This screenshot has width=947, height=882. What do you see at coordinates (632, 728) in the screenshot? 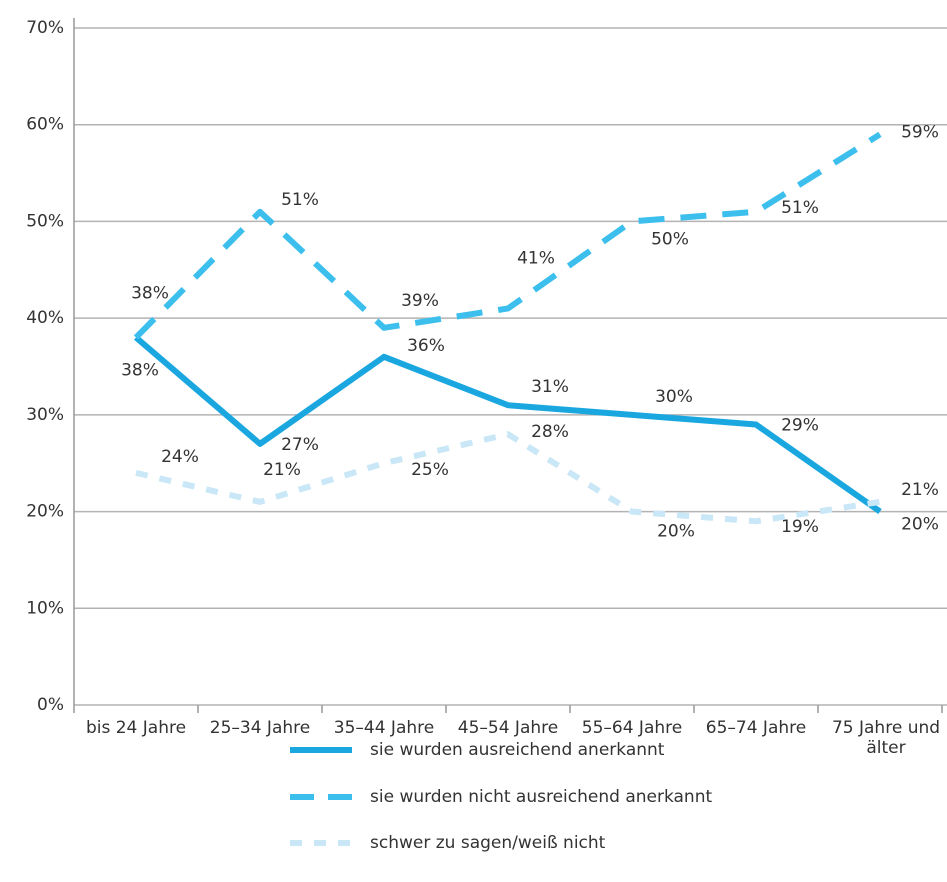
I see `x-tick-label: 55–64 Jahre` at bounding box center [632, 728].